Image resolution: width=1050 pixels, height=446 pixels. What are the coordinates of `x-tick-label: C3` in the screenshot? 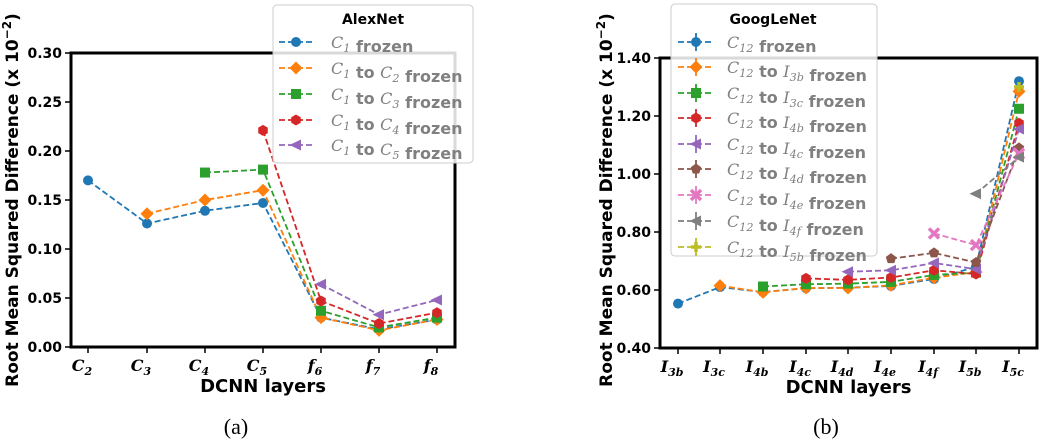 It's located at (141, 367).